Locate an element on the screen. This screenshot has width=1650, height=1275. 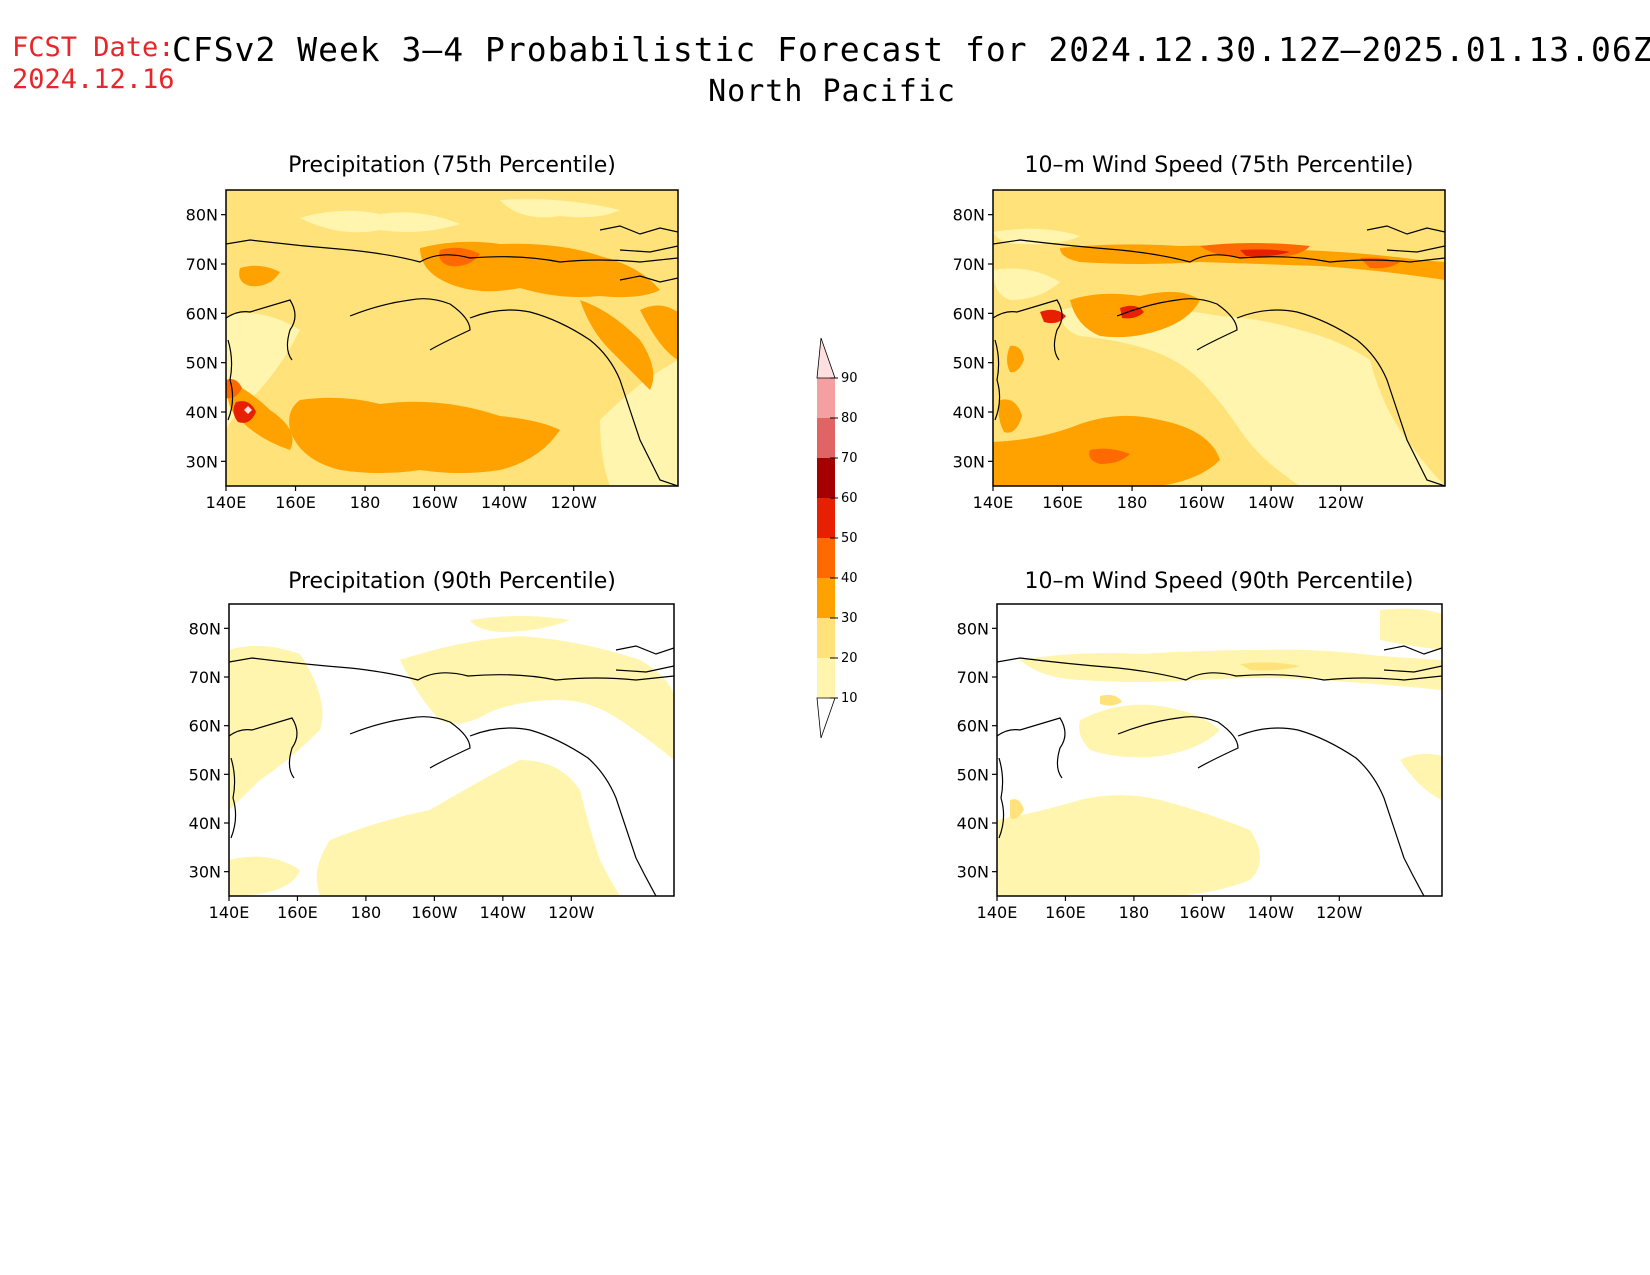
y-tick-label-precip90: 50N is located at coordinates (205, 774).